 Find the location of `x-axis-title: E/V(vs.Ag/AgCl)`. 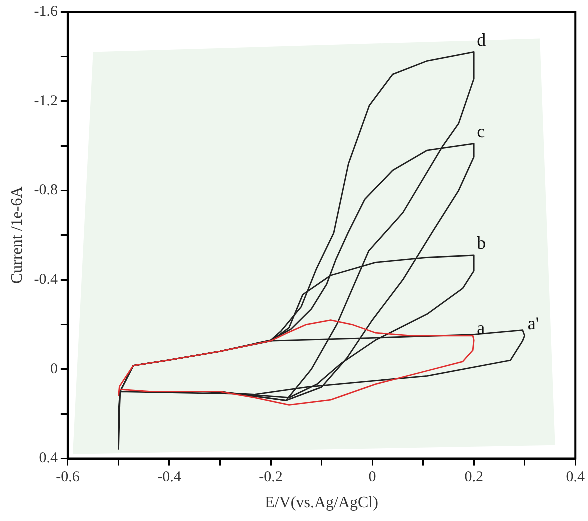

x-axis-title: E/V(vs.Ag/AgCl) is located at coordinates (321, 503).